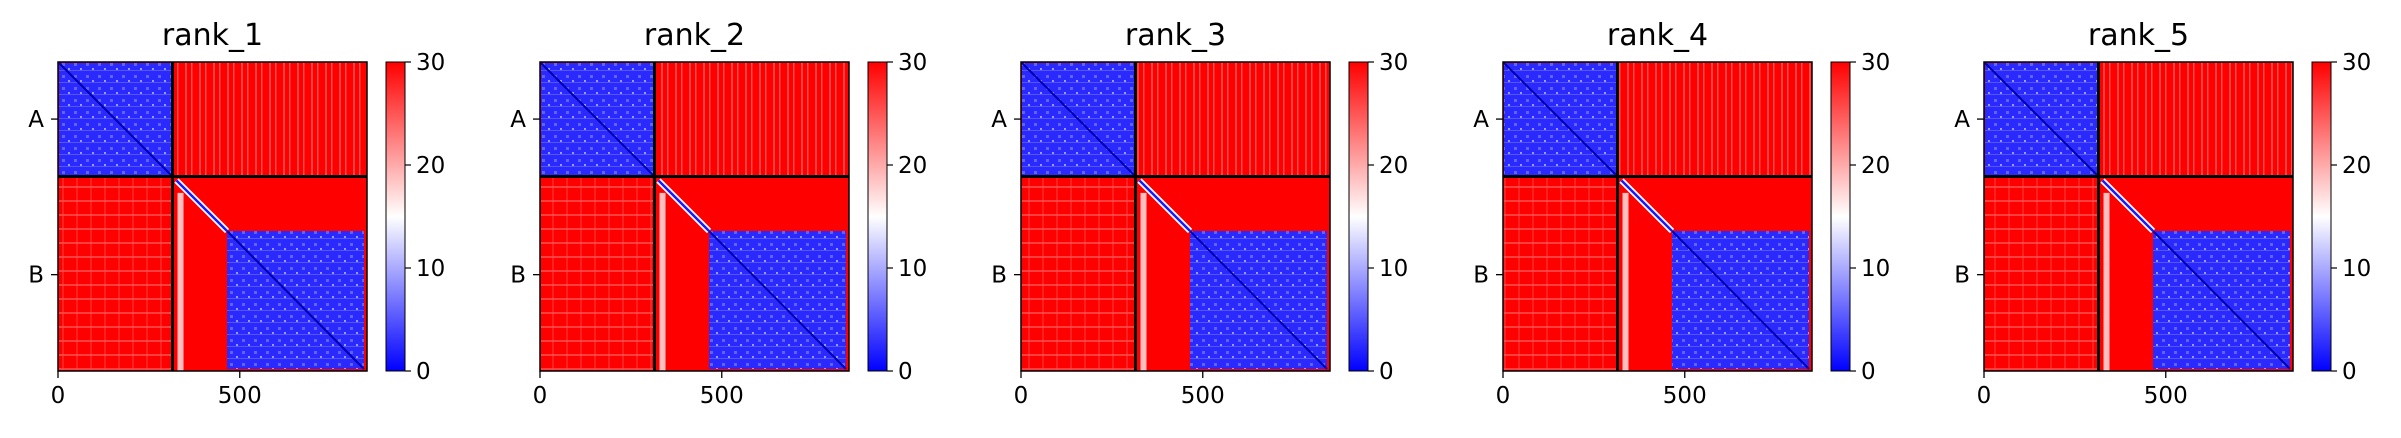 The image size is (2401, 438). I want to click on panel-title: rank_2, so click(694, 35).